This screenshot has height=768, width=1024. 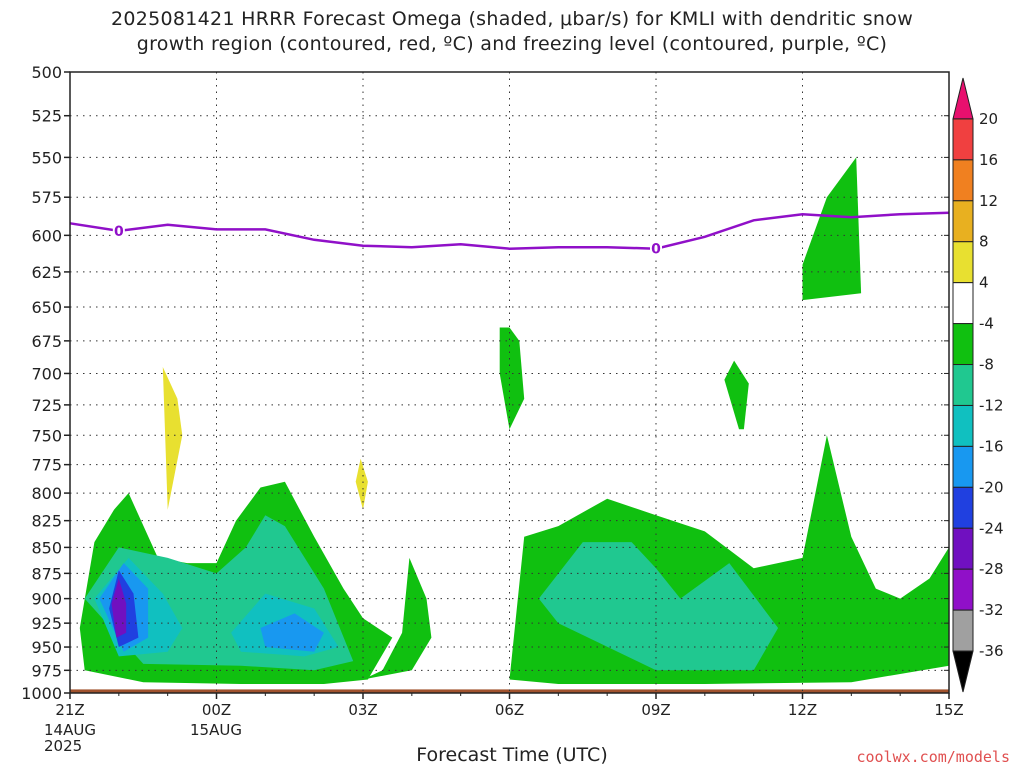 I want to click on colorbar-label-11: -28, so click(x=991, y=569).